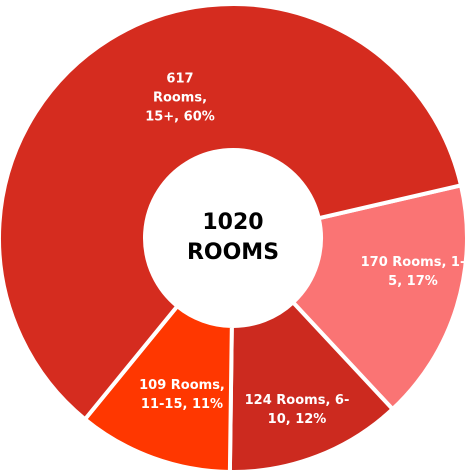 This screenshot has width=467, height=470. I want to click on donut-hole, so click(233, 238).